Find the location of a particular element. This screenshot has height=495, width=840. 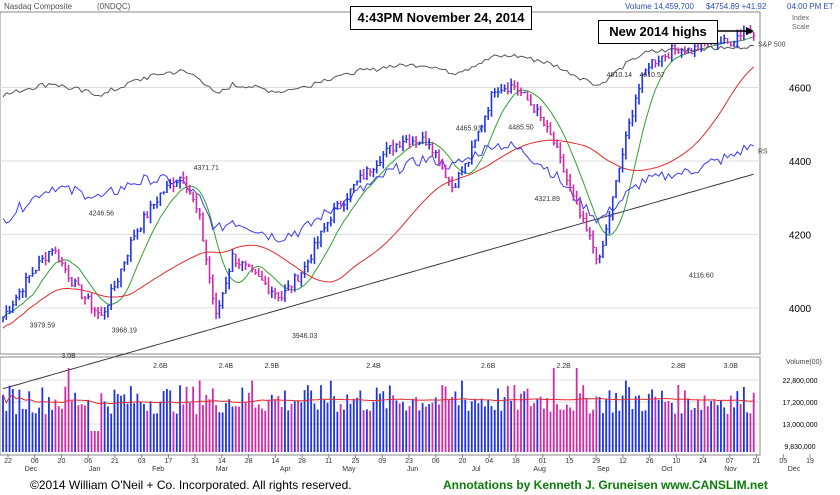

price-label: 4321.89 is located at coordinates (547, 199).